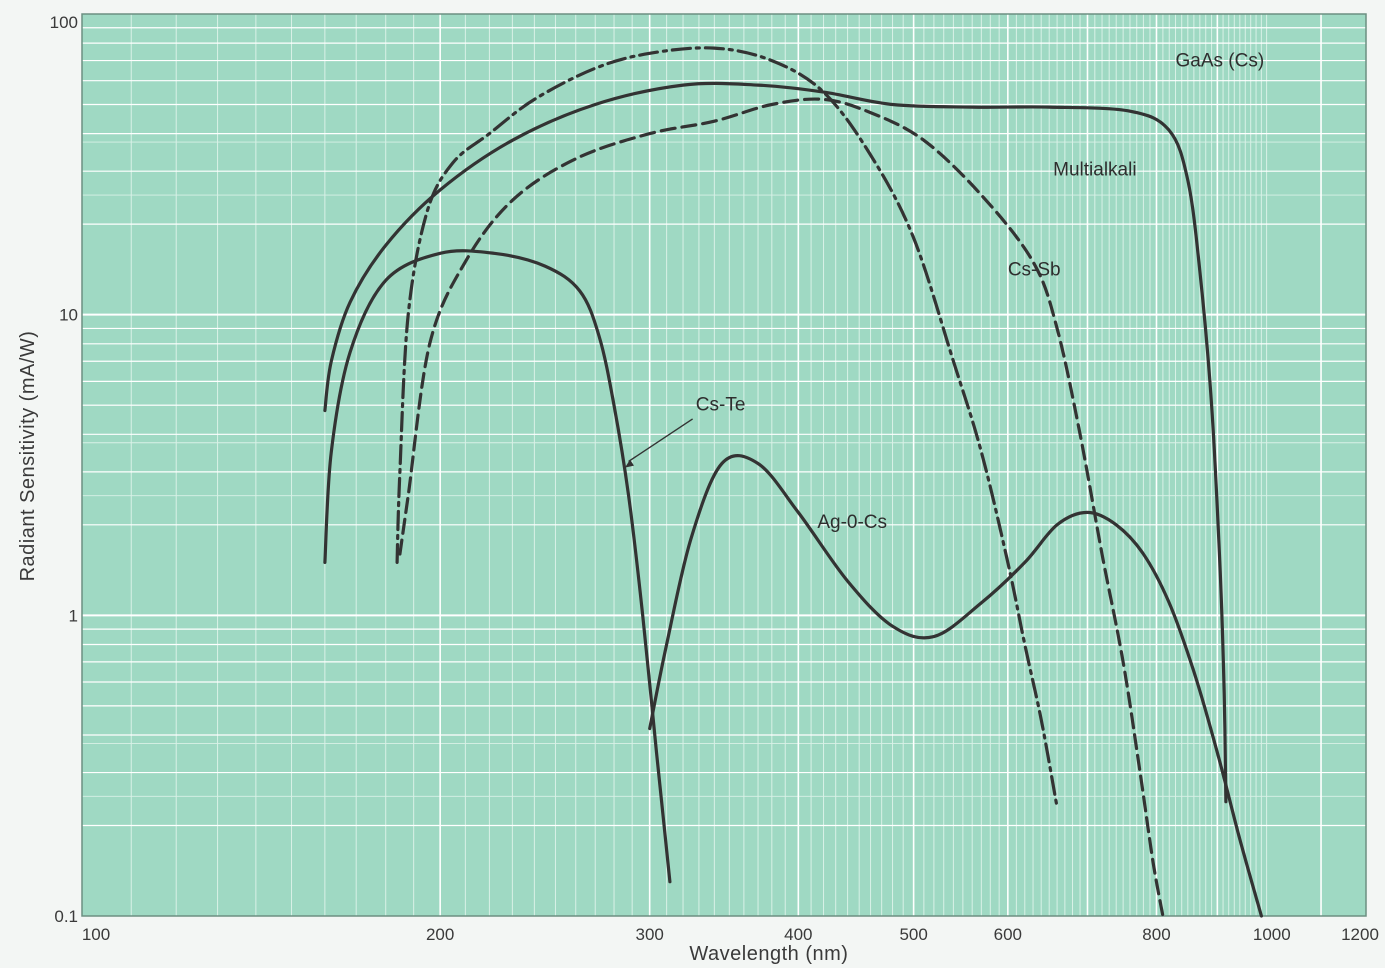  Describe the element at coordinates (721, 405) in the screenshot. I see `series-label: Cs-Te` at that location.